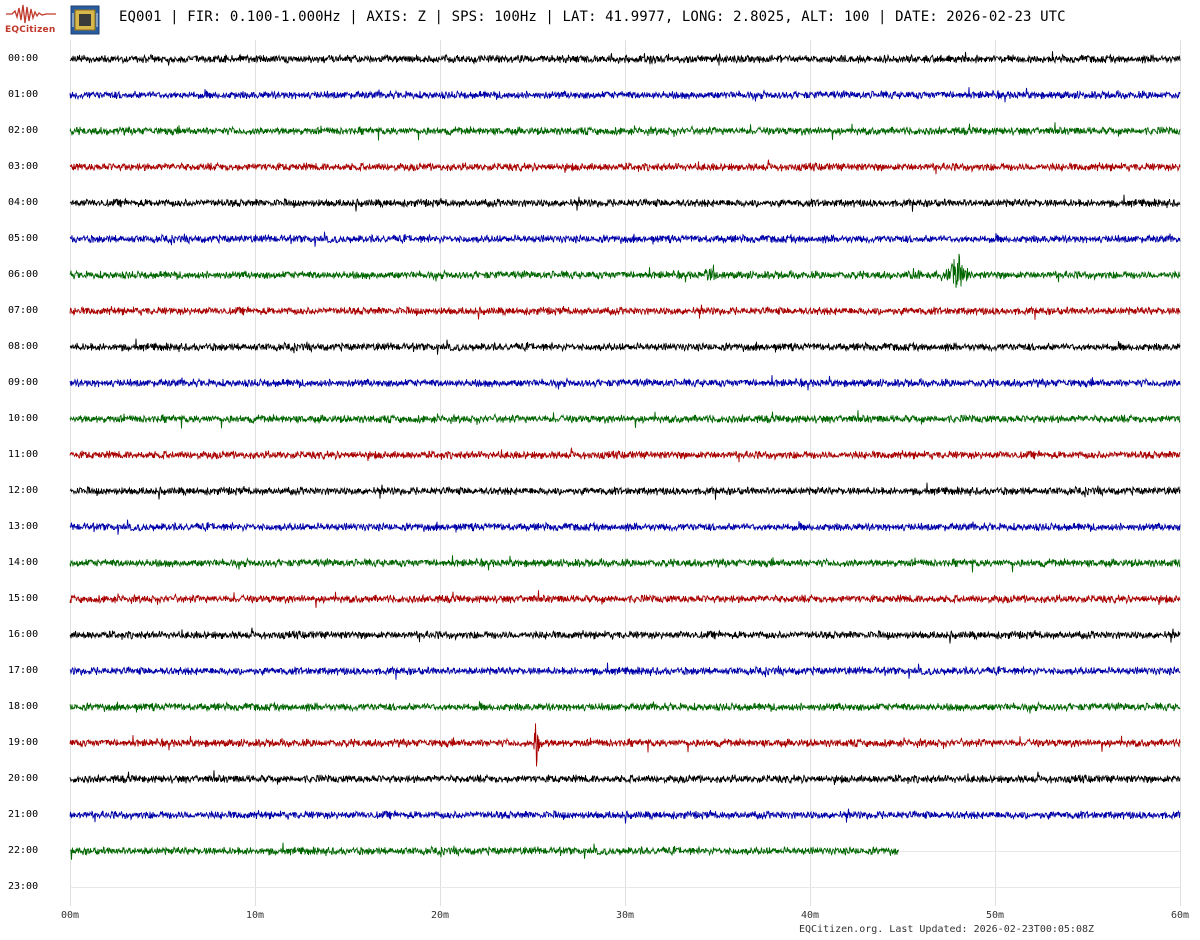  What do you see at coordinates (85, 20) in the screenshot?
I see `sensor-chip-icon` at bounding box center [85, 20].